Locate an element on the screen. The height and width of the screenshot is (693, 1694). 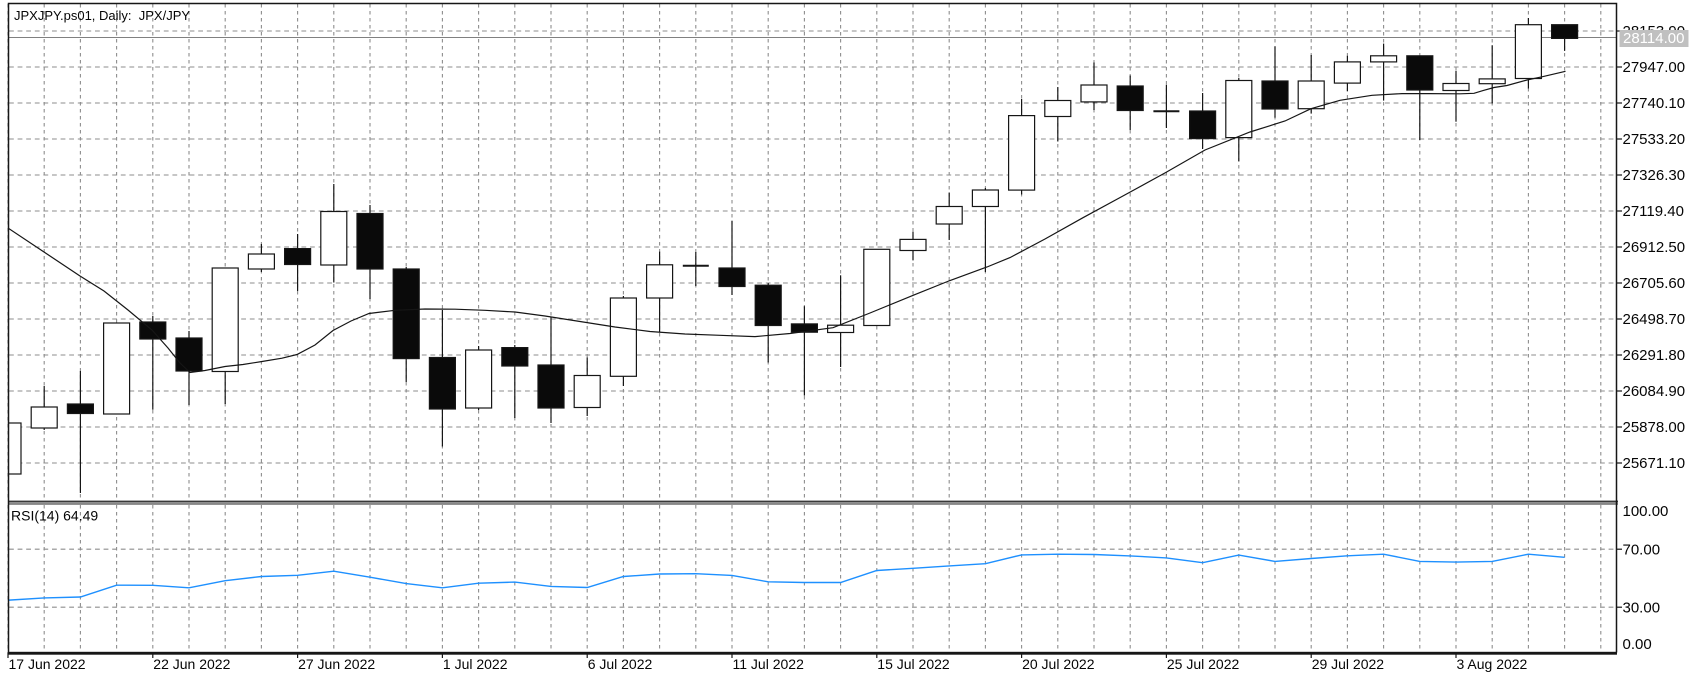
svg-text: RSI(14) 64.49 is located at coordinates (54, 516).